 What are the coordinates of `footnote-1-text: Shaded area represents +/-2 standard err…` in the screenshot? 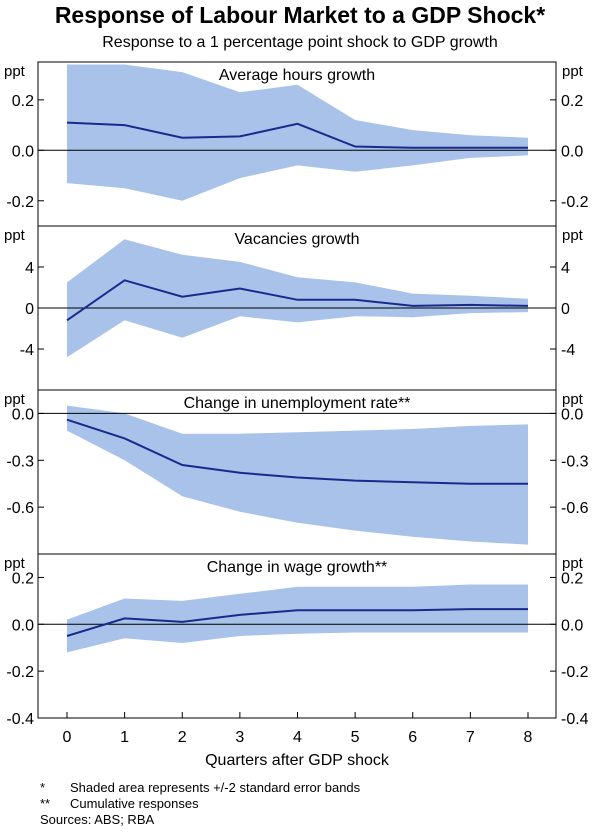 It's located at (215, 787).